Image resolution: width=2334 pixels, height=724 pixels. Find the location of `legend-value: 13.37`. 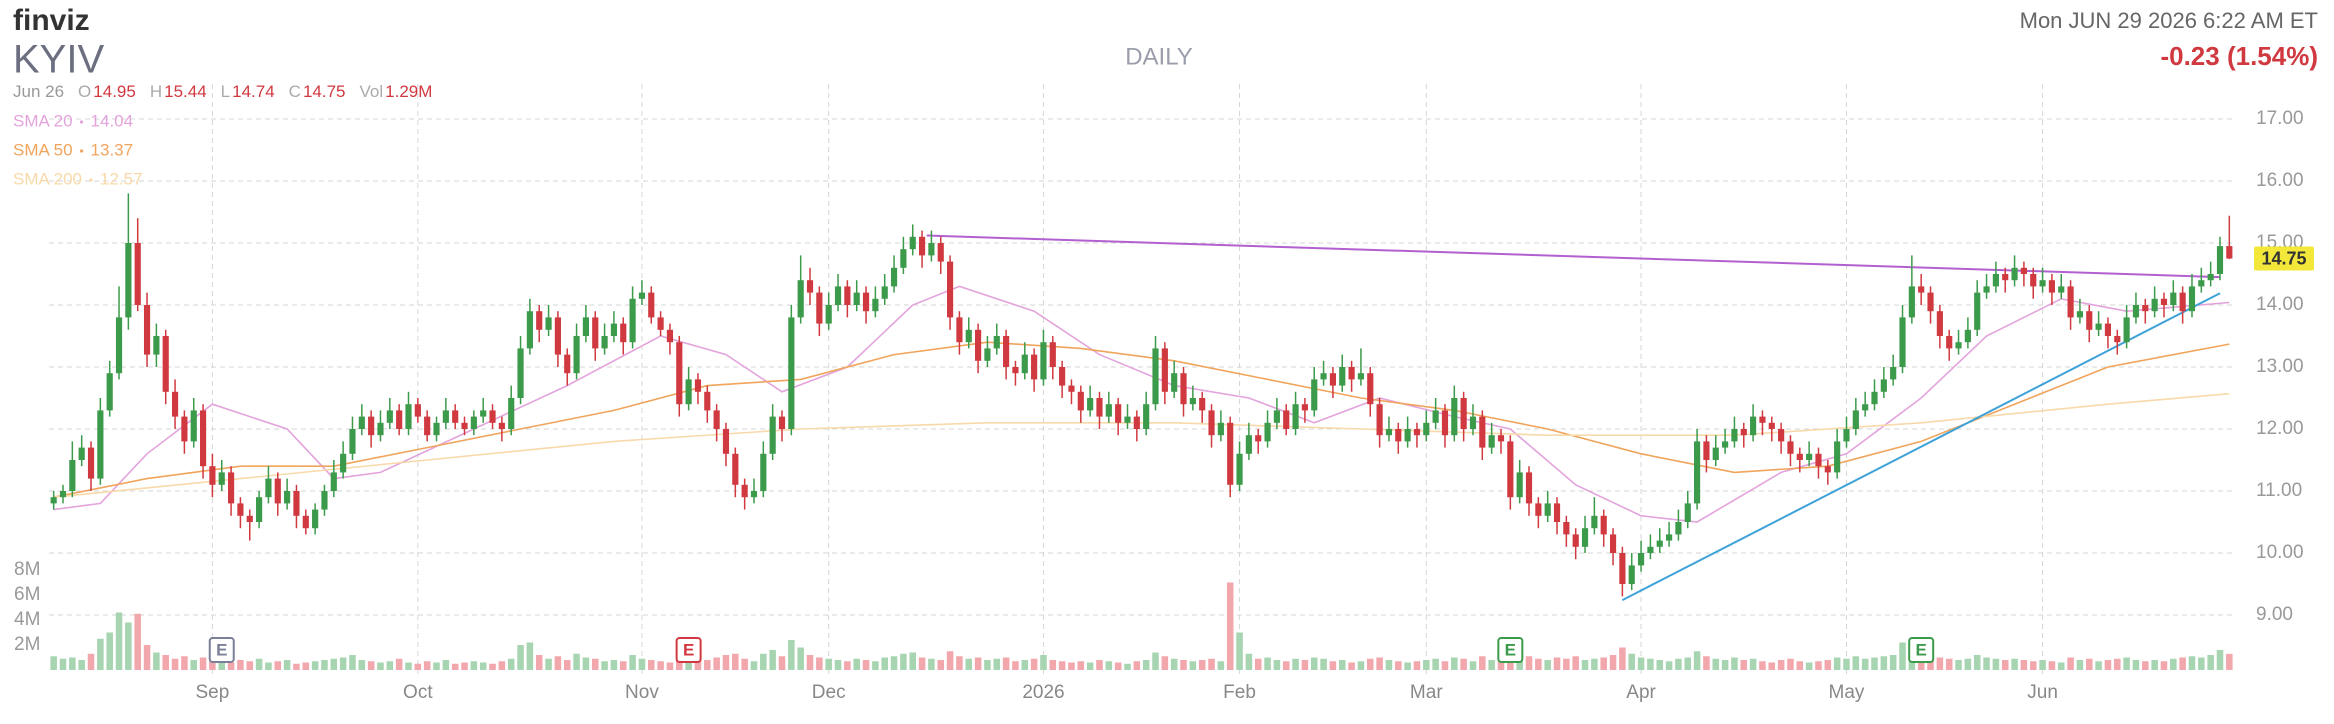

legend-value: 13.37 is located at coordinates (112, 149).